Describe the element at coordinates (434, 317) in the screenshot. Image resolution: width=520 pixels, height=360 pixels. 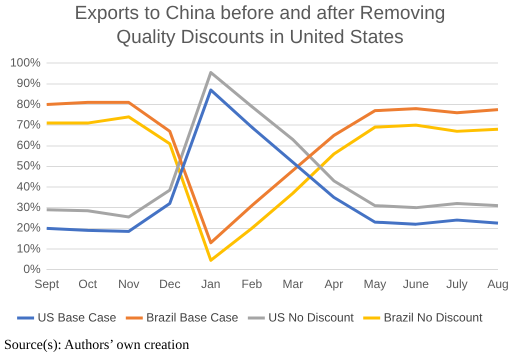
I see `legend-label: Brazil No Discount` at that location.